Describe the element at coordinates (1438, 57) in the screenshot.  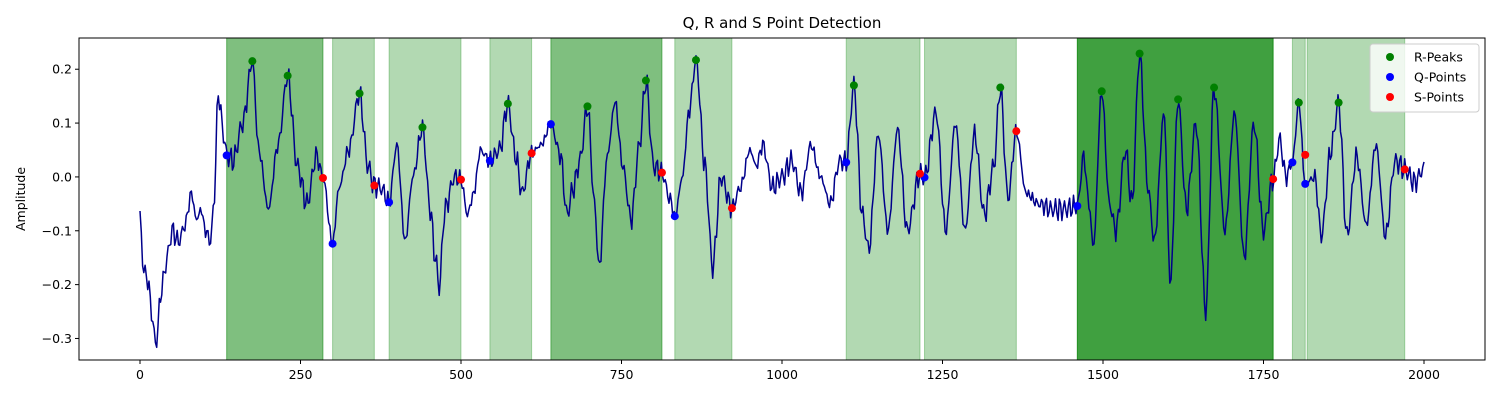
I see `legend-label: R-Peaks` at that location.